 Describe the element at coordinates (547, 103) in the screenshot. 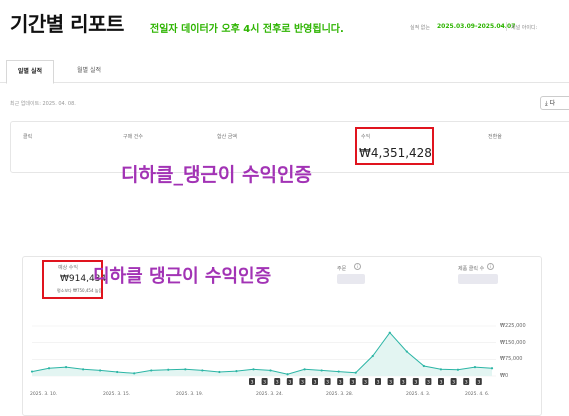

I see `download-icon: ⤓` at that location.